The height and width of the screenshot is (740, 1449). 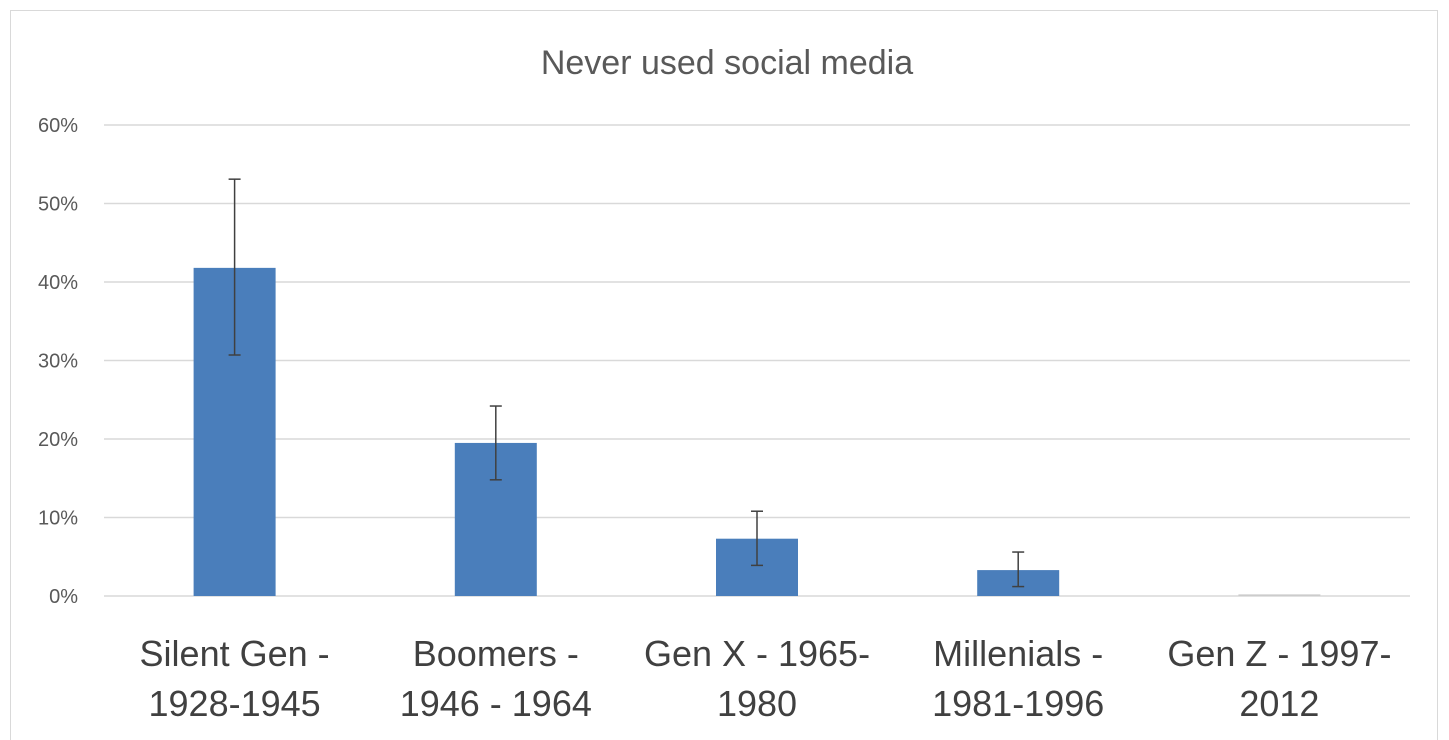 I want to click on y-tick-label: 60%, so click(x=58, y=126).